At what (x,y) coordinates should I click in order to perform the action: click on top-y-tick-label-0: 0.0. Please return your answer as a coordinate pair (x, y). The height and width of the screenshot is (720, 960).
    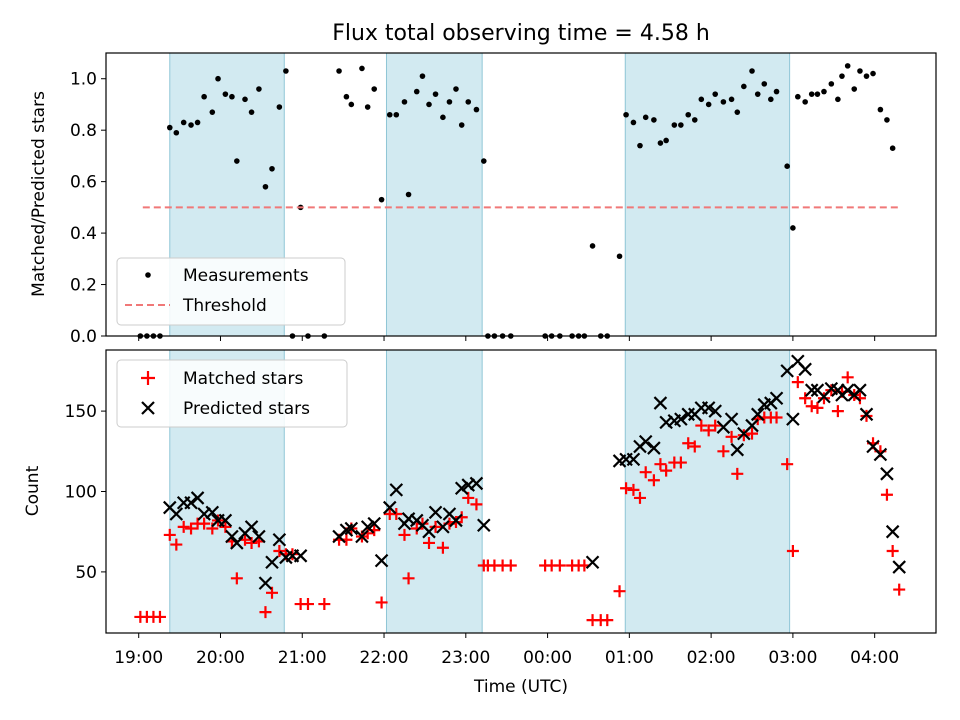
    Looking at the image, I should click on (83, 337).